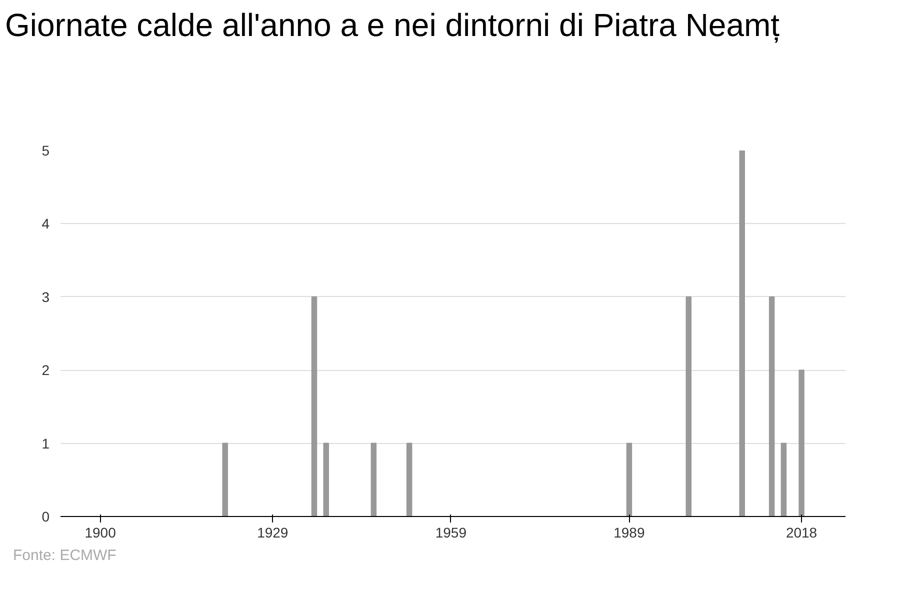 The height and width of the screenshot is (600, 900). What do you see at coordinates (802, 532) in the screenshot?
I see `x-tick-label: 2018` at bounding box center [802, 532].